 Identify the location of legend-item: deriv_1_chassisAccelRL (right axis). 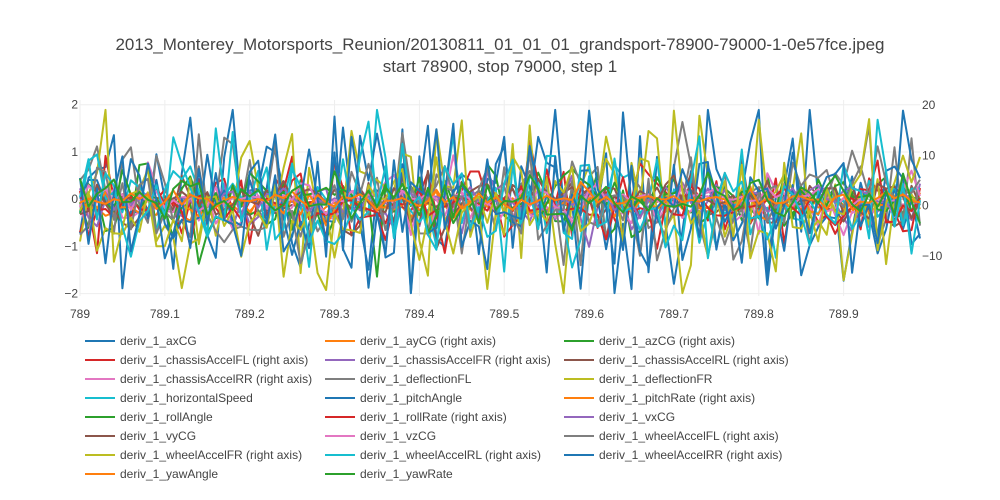
(676, 360).